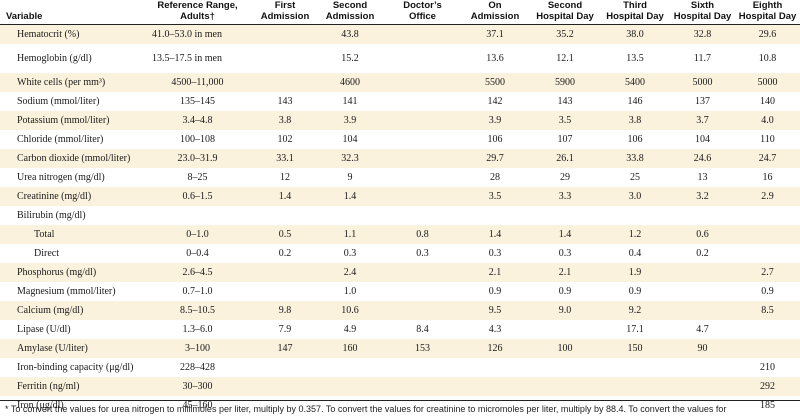  Describe the element at coordinates (767, 120) in the screenshot. I see `lab-value: 4.0` at that location.